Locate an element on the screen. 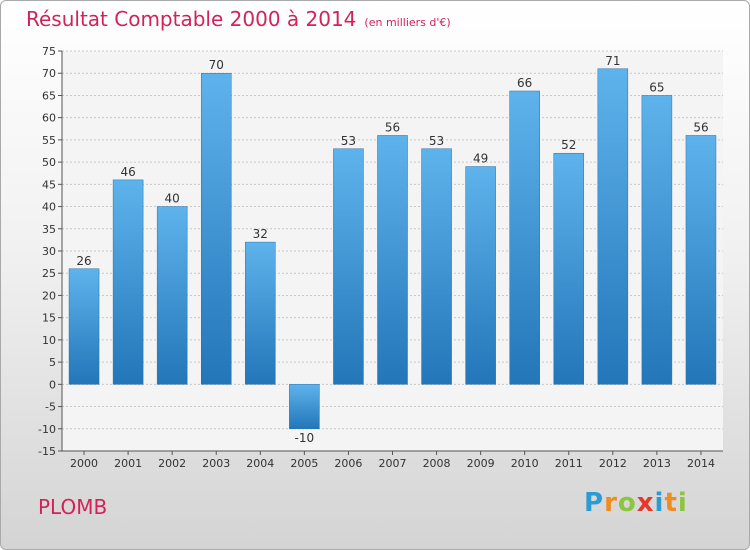 The height and width of the screenshot is (550, 750). chart-subtitle: (en milliers d'€) is located at coordinates (407, 22).